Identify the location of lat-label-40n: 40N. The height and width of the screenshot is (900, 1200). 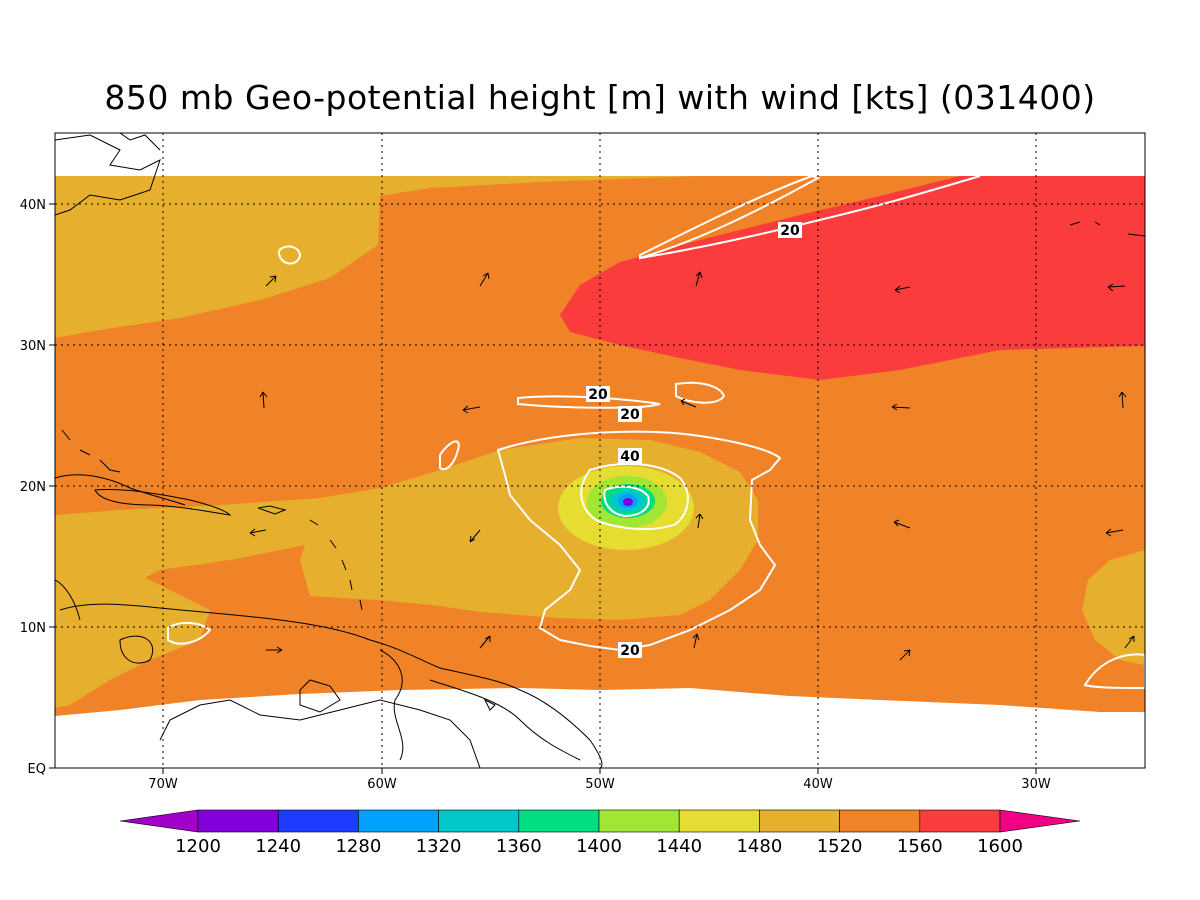
(33, 205).